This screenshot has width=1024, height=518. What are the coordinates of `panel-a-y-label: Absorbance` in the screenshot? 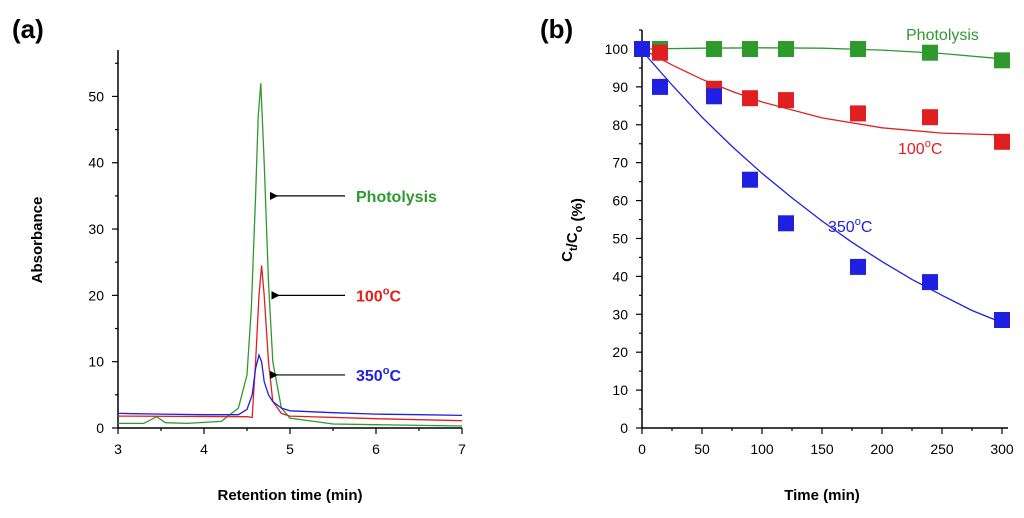 It's located at (37, 240).